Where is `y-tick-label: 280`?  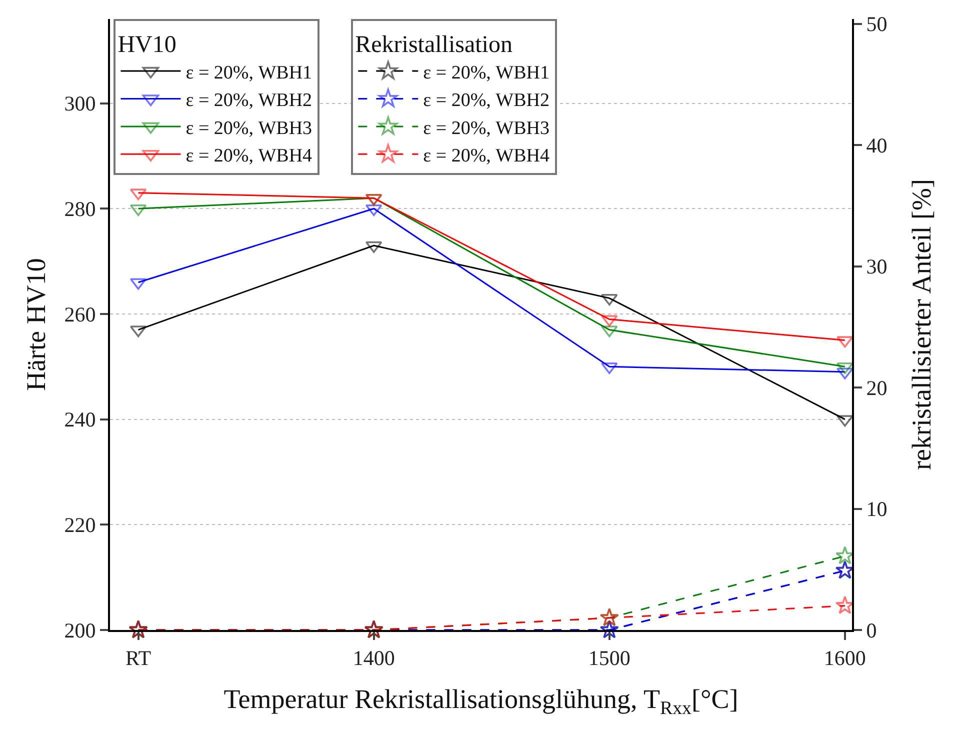 y-tick-label: 280 is located at coordinates (80, 208).